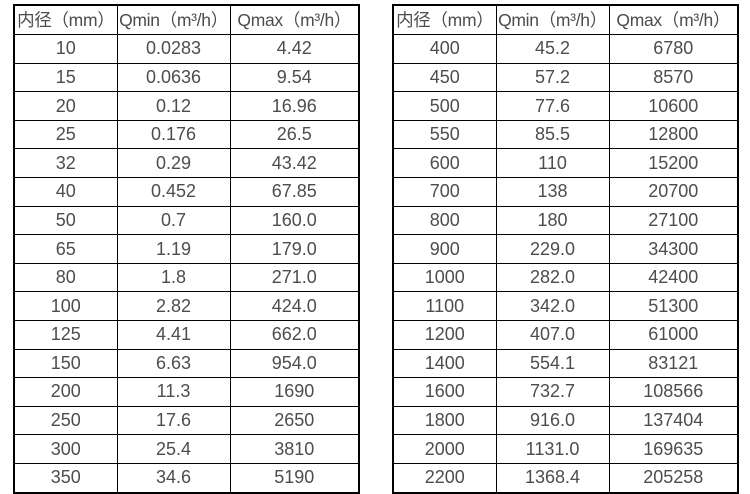 This screenshot has width=750, height=494. I want to click on table-row: 1100 342.0 51300, so click(565, 306).